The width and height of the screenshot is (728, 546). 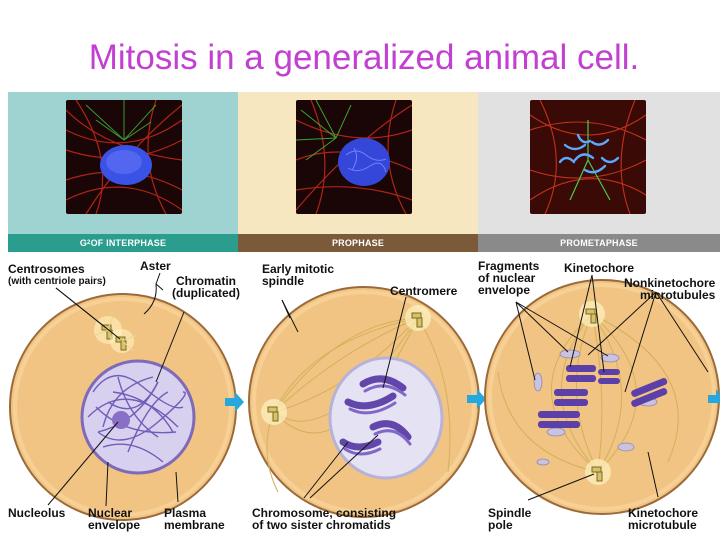 I want to click on label-line: Nuclear, so click(x=110, y=513).